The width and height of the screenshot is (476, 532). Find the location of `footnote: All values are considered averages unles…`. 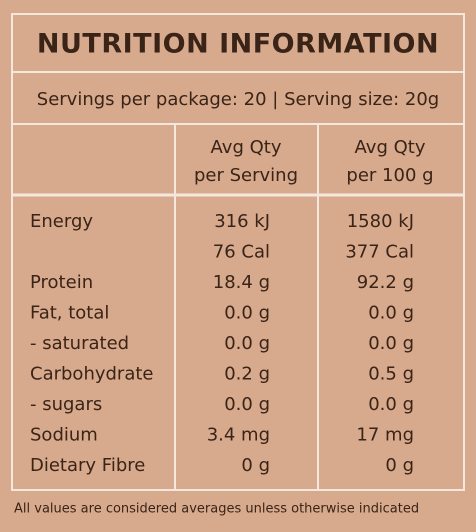

footnote: All values are considered averages unles… is located at coordinates (216, 509).